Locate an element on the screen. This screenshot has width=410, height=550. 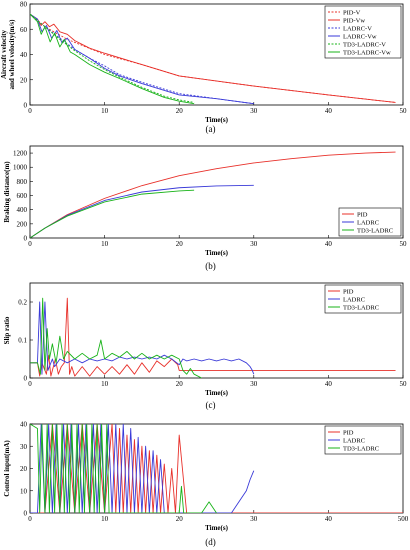
y-axis-label: Braking distance(m) is located at coordinates (7, 192).